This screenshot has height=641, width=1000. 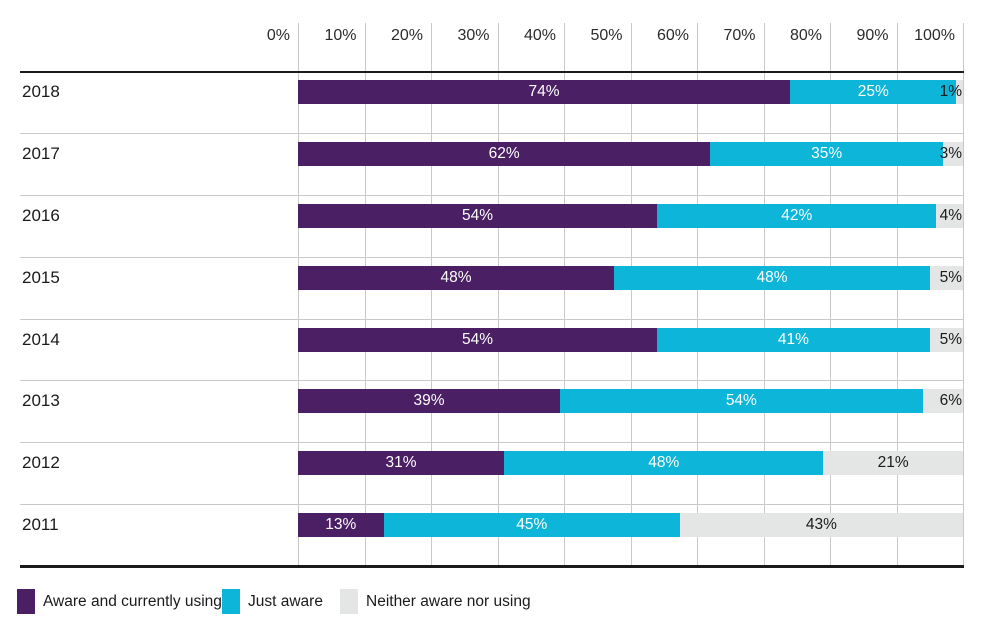 I want to click on year-label: 2017, so click(x=41, y=153).